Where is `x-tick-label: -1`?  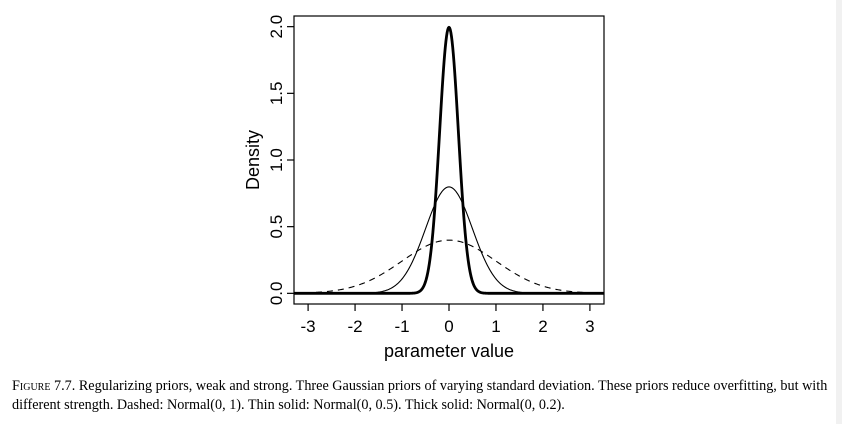
x-tick-label: -1 is located at coordinates (401, 326).